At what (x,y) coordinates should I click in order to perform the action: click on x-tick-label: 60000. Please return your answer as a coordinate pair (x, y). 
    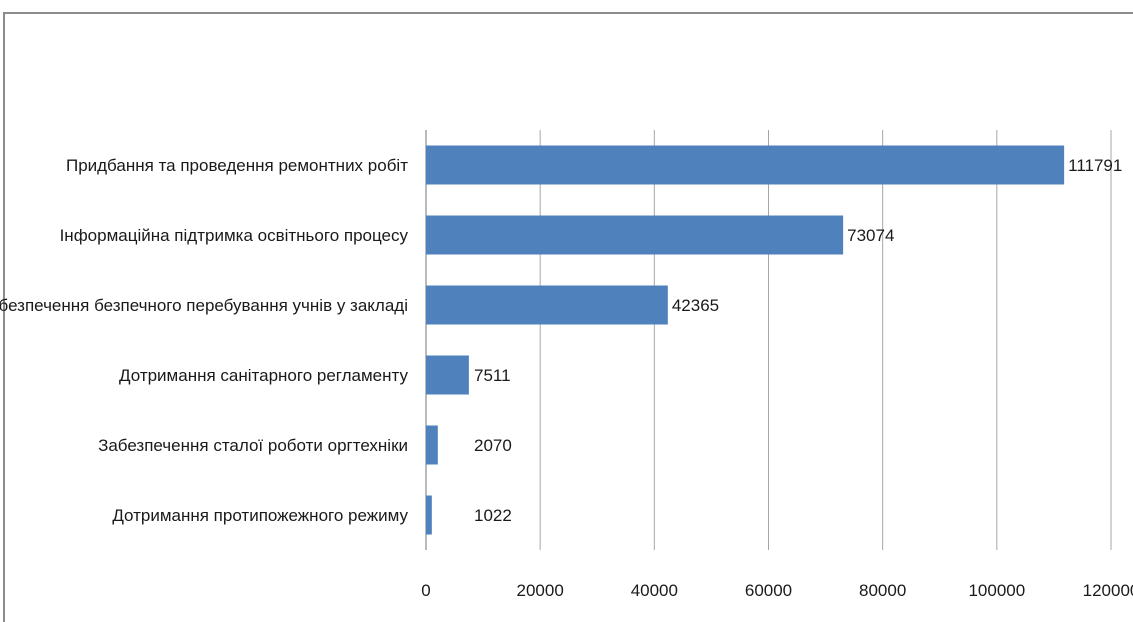
    Looking at the image, I should click on (768, 590).